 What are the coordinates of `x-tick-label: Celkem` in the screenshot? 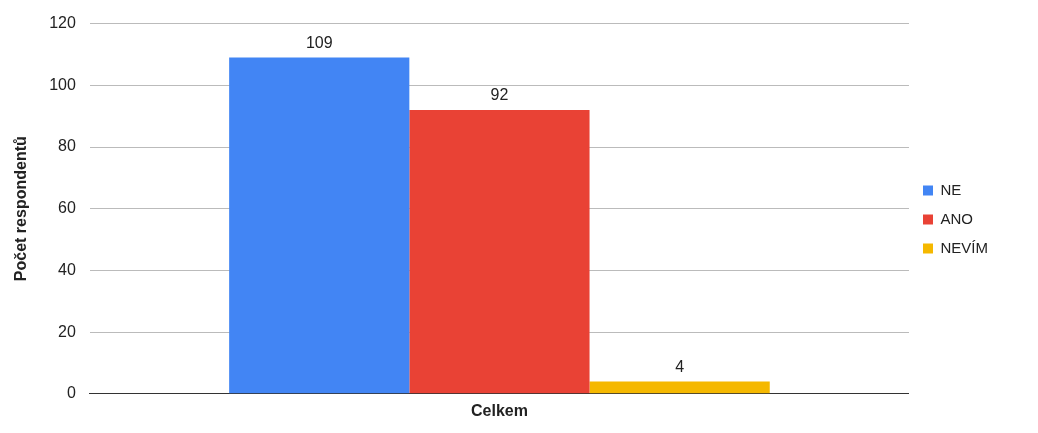 It's located at (499, 410).